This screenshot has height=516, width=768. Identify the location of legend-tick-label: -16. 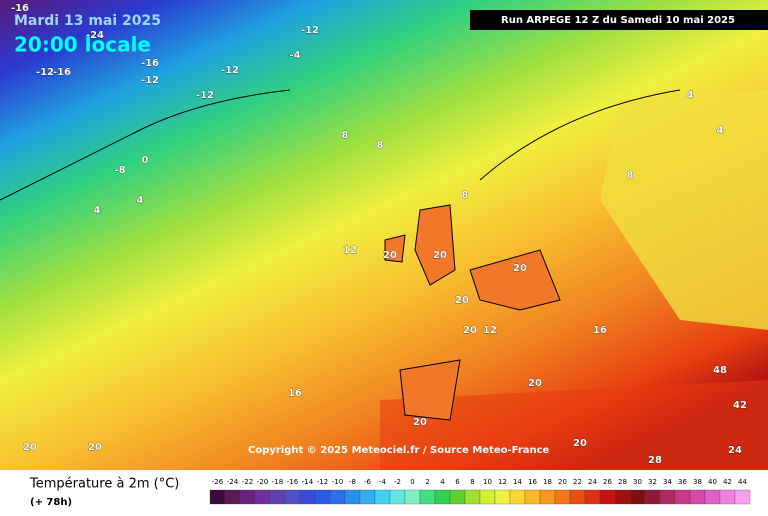
(293, 482).